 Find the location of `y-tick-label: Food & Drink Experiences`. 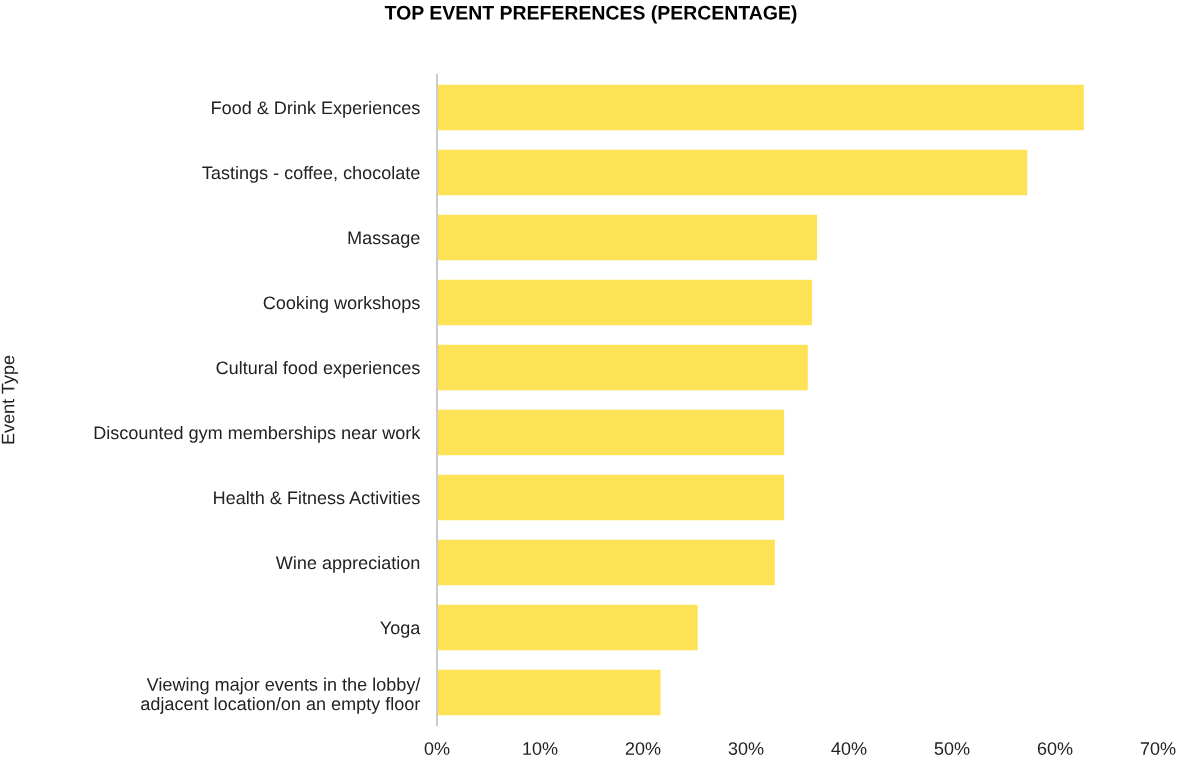

y-tick-label: Food & Drink Experiences is located at coordinates (316, 109).